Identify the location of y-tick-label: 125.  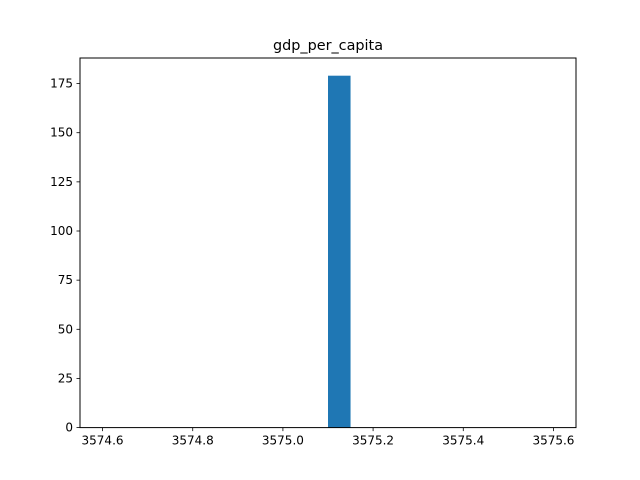
(61, 182).